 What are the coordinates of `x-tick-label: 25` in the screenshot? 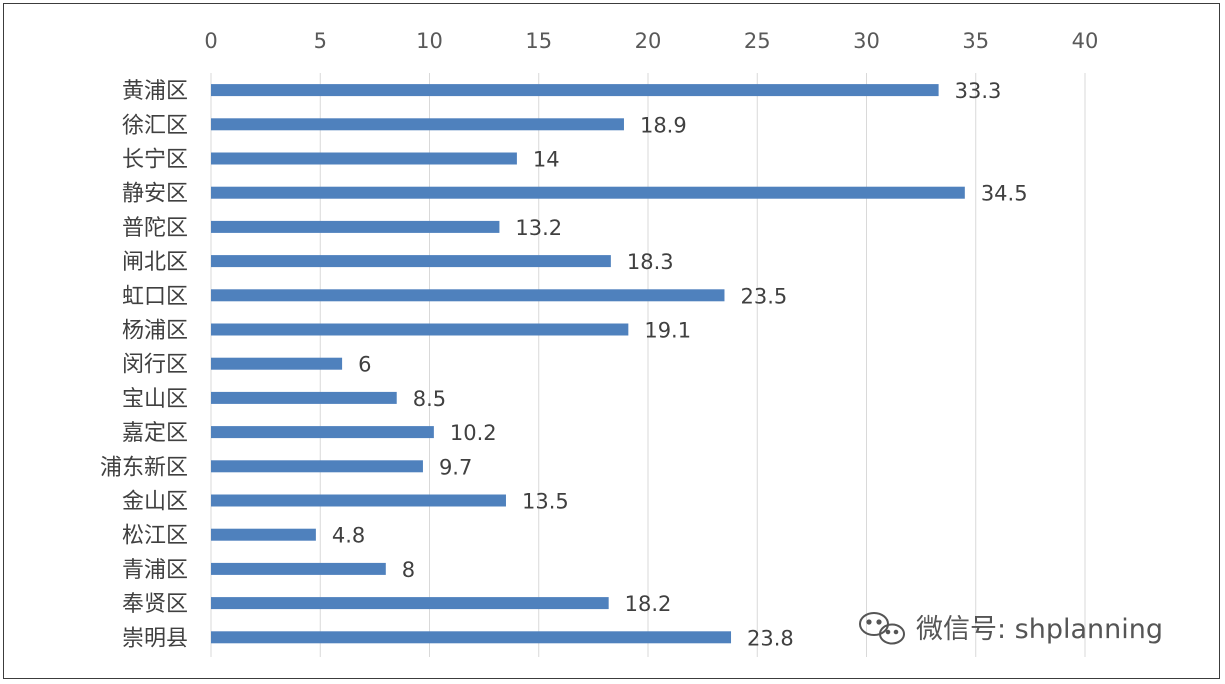 It's located at (757, 41).